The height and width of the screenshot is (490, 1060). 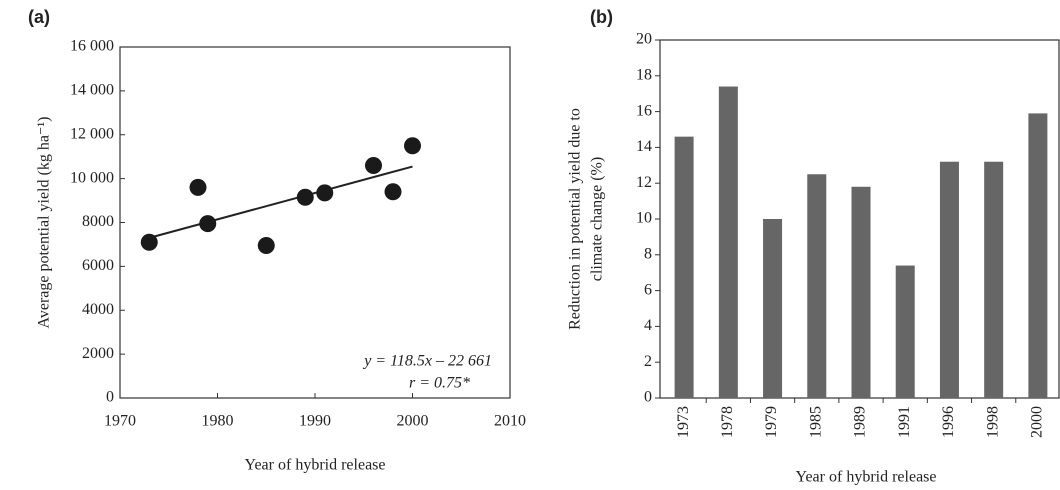 I want to click on x-tick-label: 1970, so click(x=120, y=421).